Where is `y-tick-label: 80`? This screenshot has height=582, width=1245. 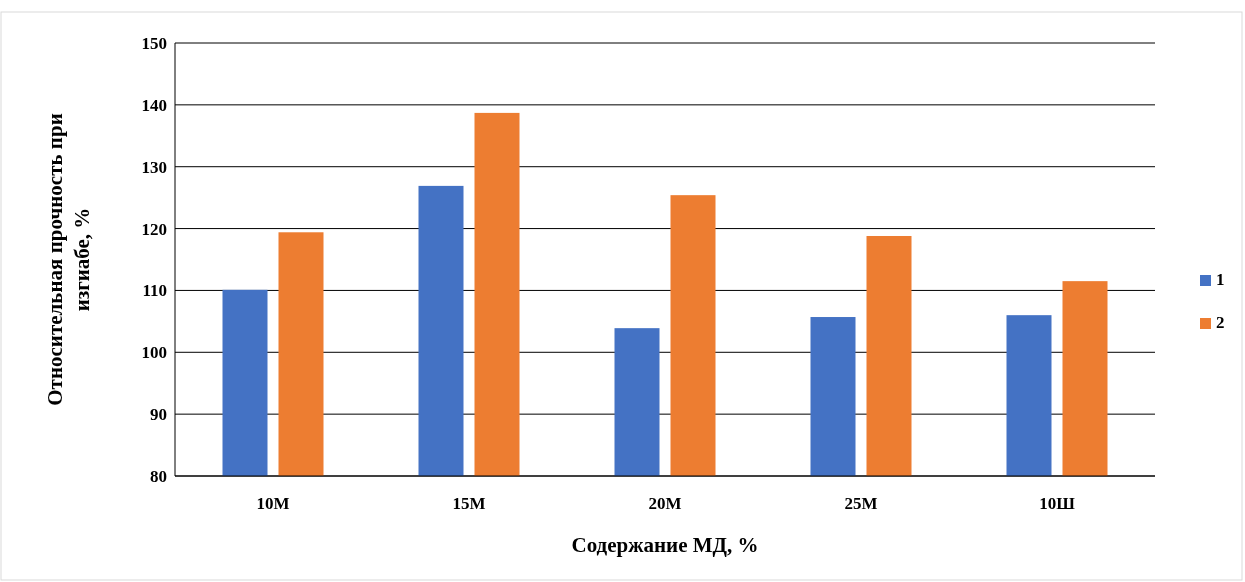
y-tick-label: 80 is located at coordinates (158, 476).